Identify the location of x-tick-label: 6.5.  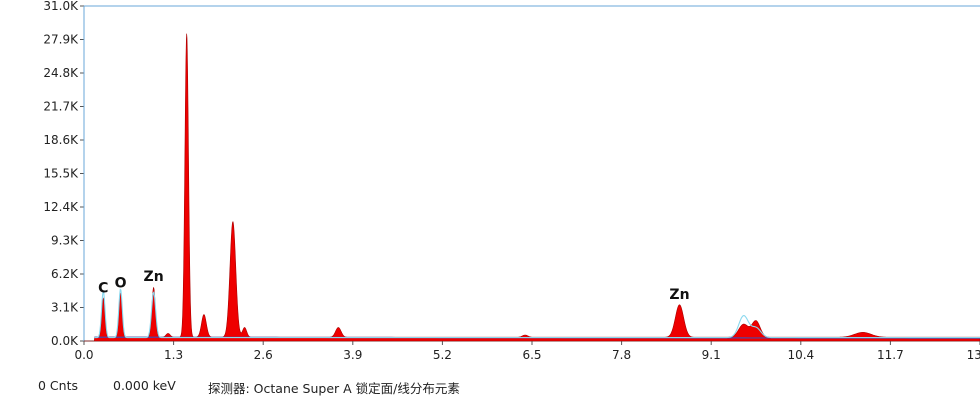
(531, 355).